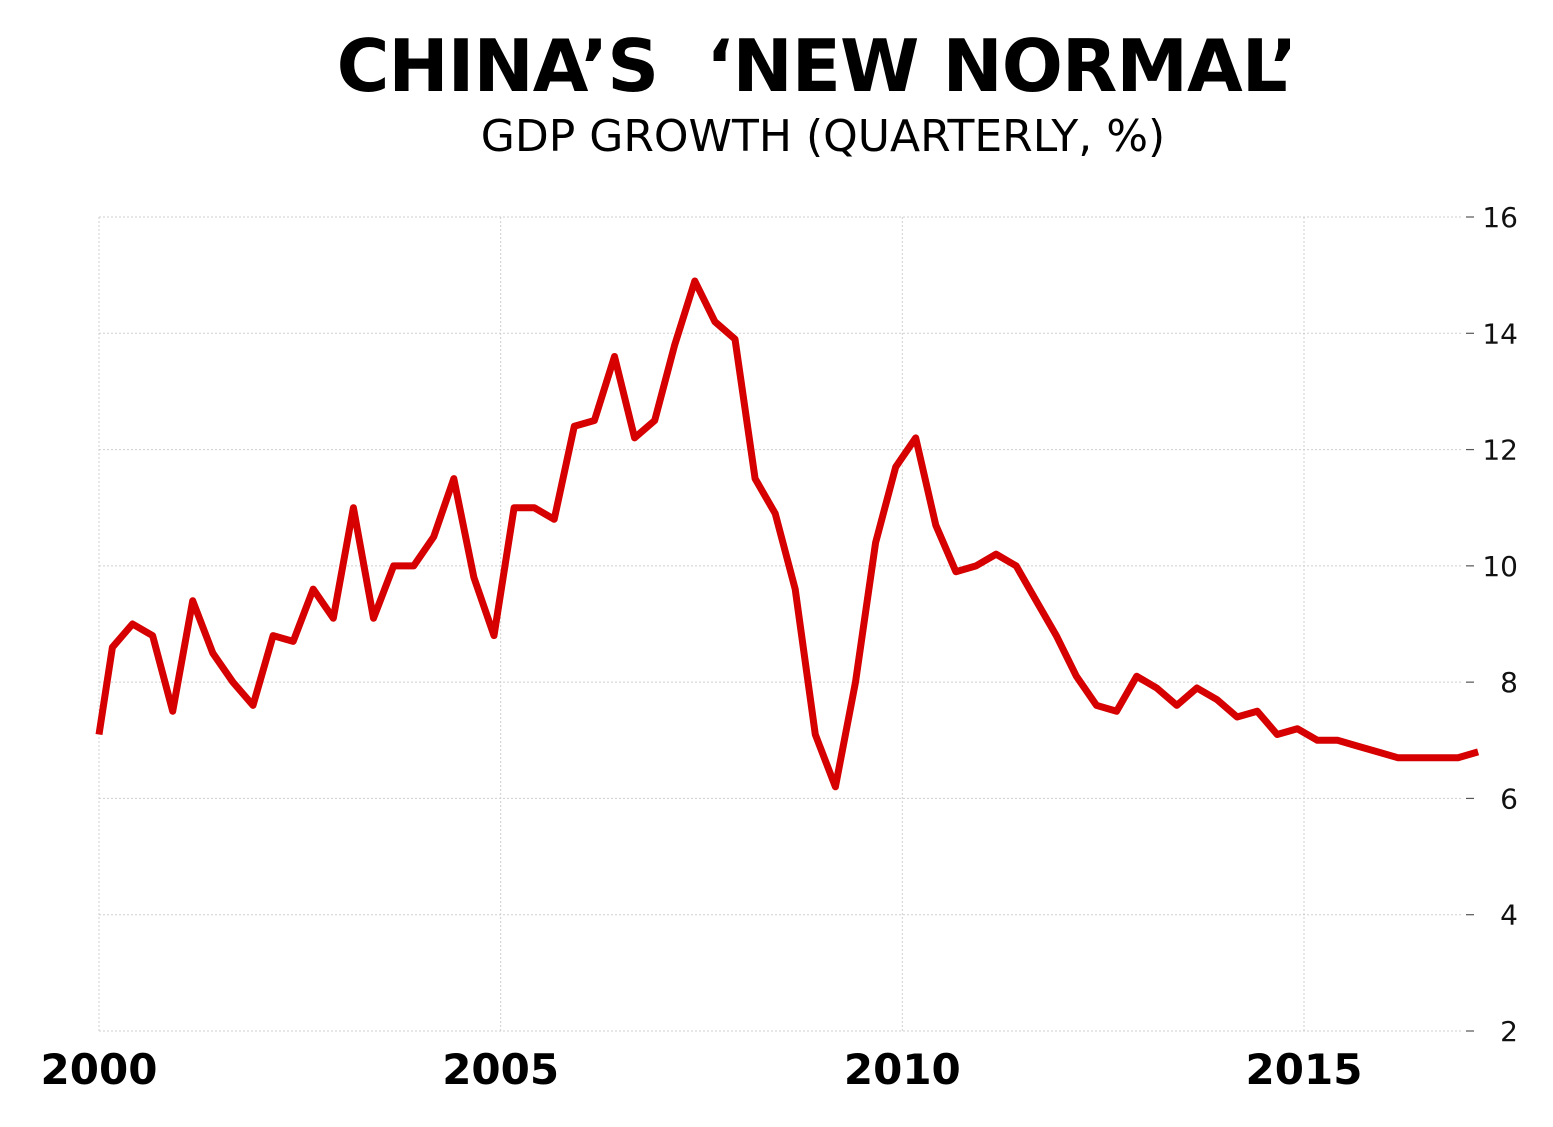 The width and height of the screenshot is (1553, 1127). Describe the element at coordinates (1509, 682) in the screenshot. I see `y-tick-label: 8` at that location.